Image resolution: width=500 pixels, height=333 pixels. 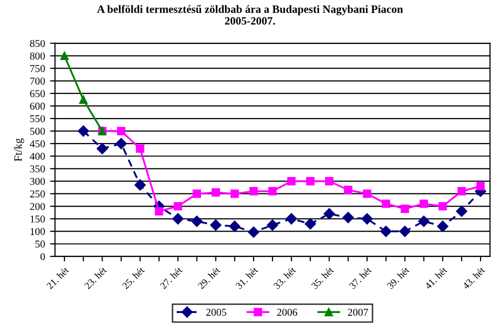 What do you see at coordinates (474, 278) in the screenshot?
I see `x-tick-label: 43. hét` at bounding box center [474, 278].